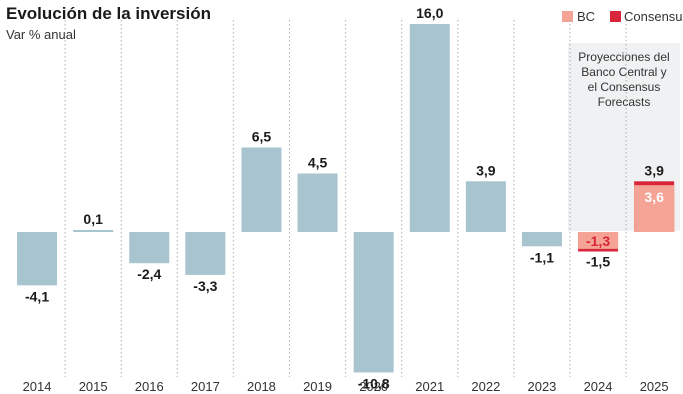  I want to click on value-label-bc-2024: -1,3, so click(598, 241).